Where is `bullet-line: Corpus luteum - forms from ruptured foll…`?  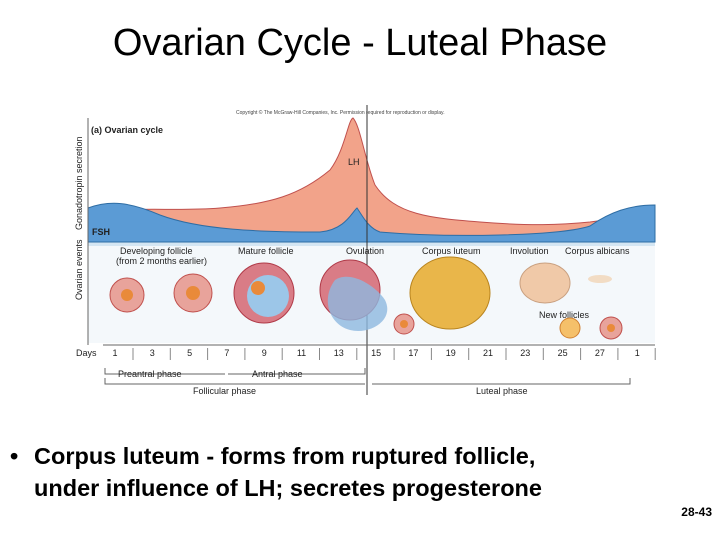
bullet-line: Corpus luteum - forms from ruptured foll… is located at coordinates (285, 456).